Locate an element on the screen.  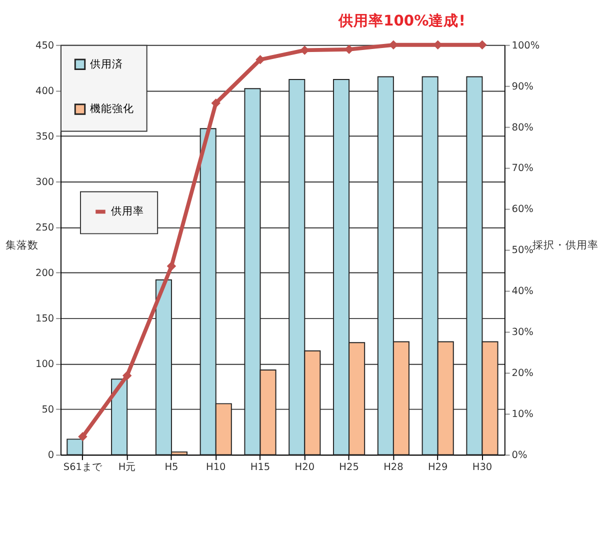
x-tick-label: H元 is located at coordinates (127, 467).